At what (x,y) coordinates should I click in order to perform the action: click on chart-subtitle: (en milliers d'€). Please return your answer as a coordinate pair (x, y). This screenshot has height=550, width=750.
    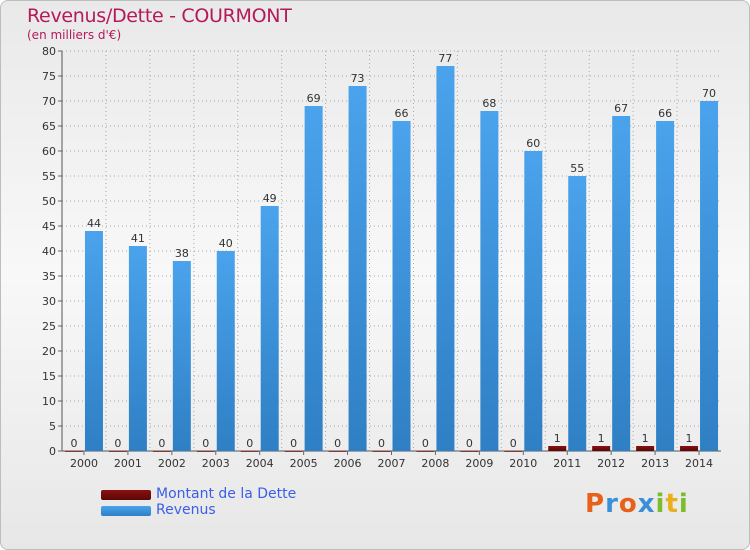
    Looking at the image, I should click on (74, 35).